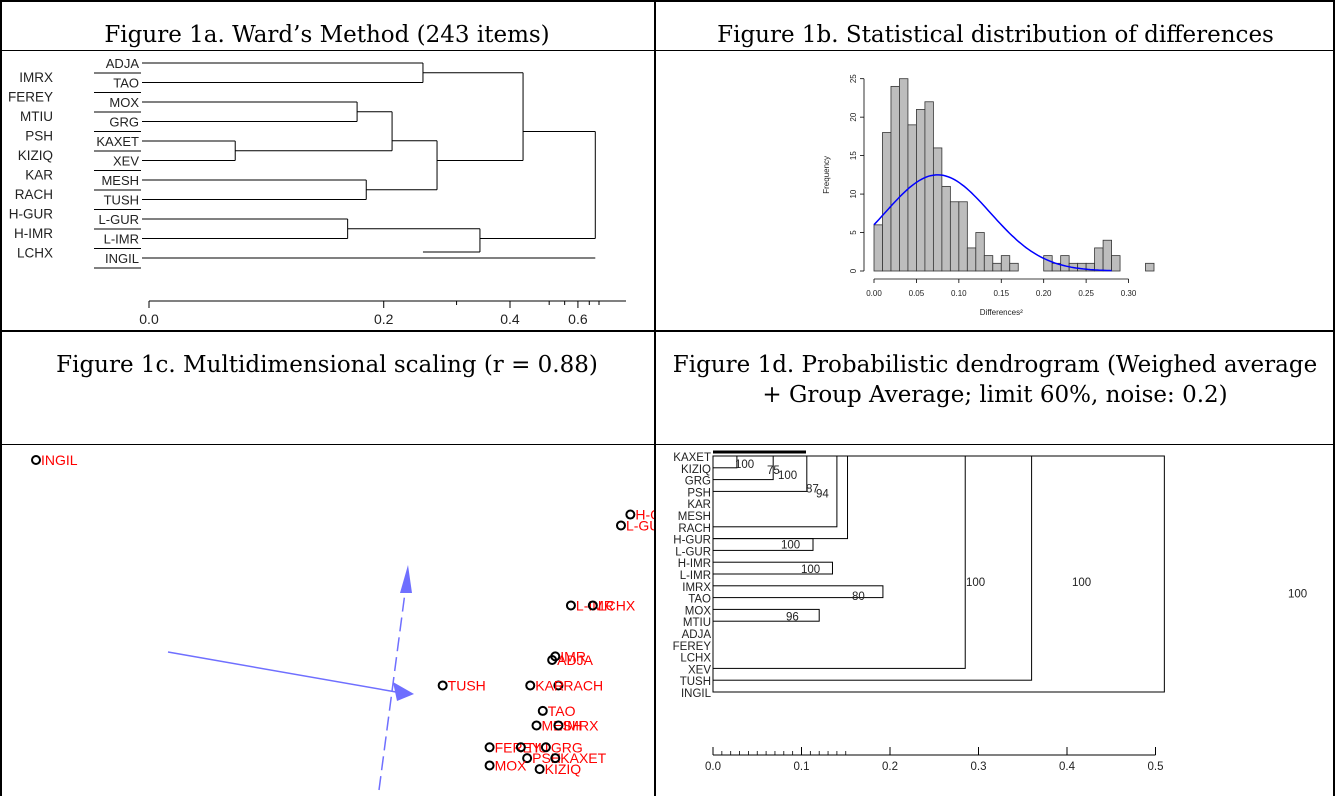 The image size is (1335, 796). Describe the element at coordinates (696, 694) in the screenshot. I see `leaf-label: INGIL` at that location.